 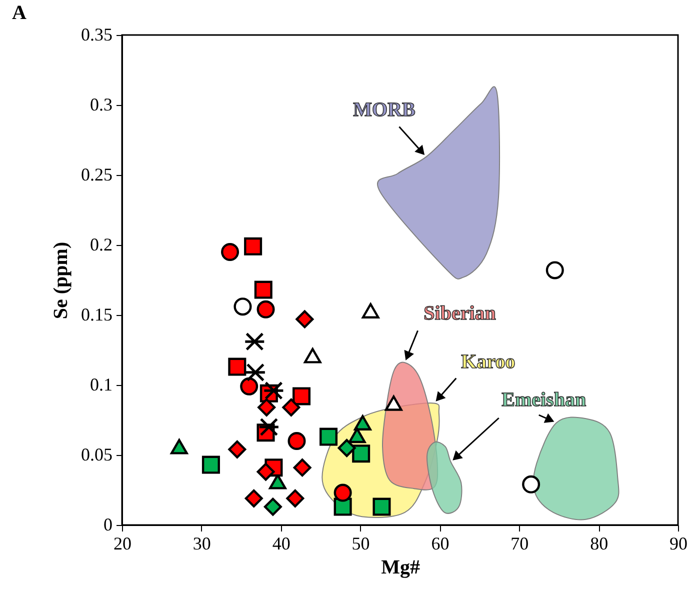 What do you see at coordinates (281, 544) in the screenshot?
I see `x-tick-label: 40` at bounding box center [281, 544].